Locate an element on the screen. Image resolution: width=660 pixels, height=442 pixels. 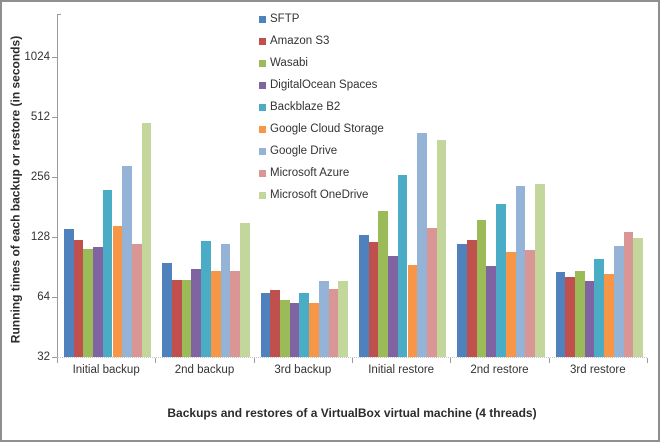
legend-item-sftp: SFTP is located at coordinates (321, 19).